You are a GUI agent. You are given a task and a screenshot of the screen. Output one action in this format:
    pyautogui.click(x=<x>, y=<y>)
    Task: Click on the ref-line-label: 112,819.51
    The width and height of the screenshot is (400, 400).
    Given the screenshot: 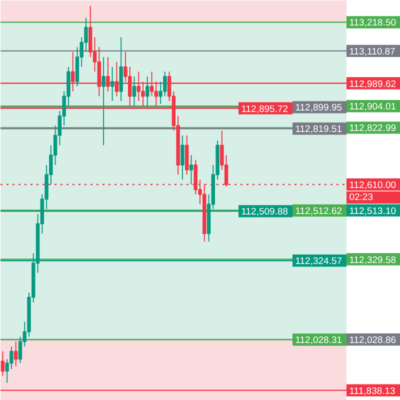 What is the action you would take?
    pyautogui.click(x=318, y=130)
    